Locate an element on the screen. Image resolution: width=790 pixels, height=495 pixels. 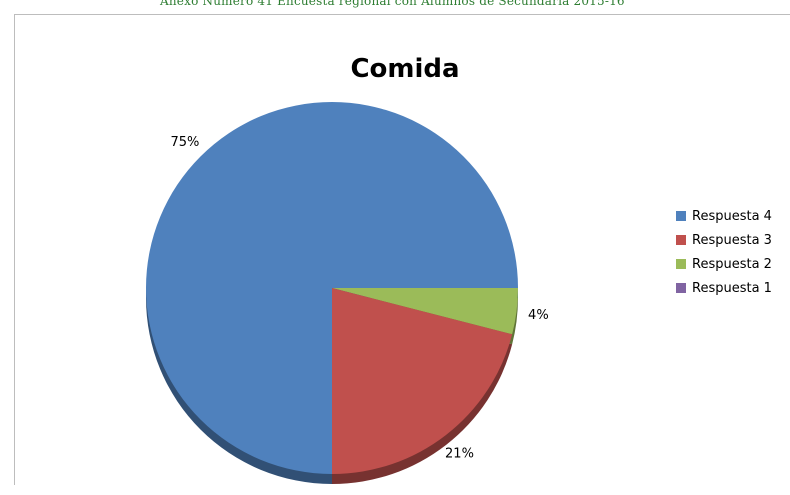
data-label-respuesta-4: 75% is located at coordinates (184, 142).